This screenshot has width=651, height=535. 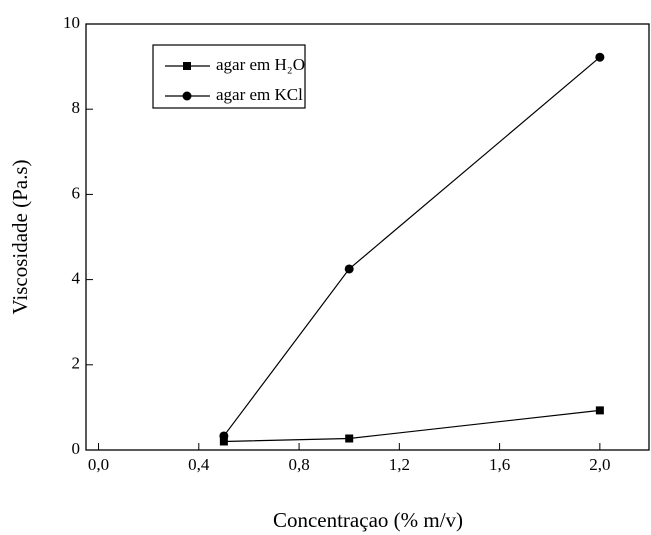 What do you see at coordinates (229, 76) in the screenshot?
I see `legend-box` at bounding box center [229, 76].